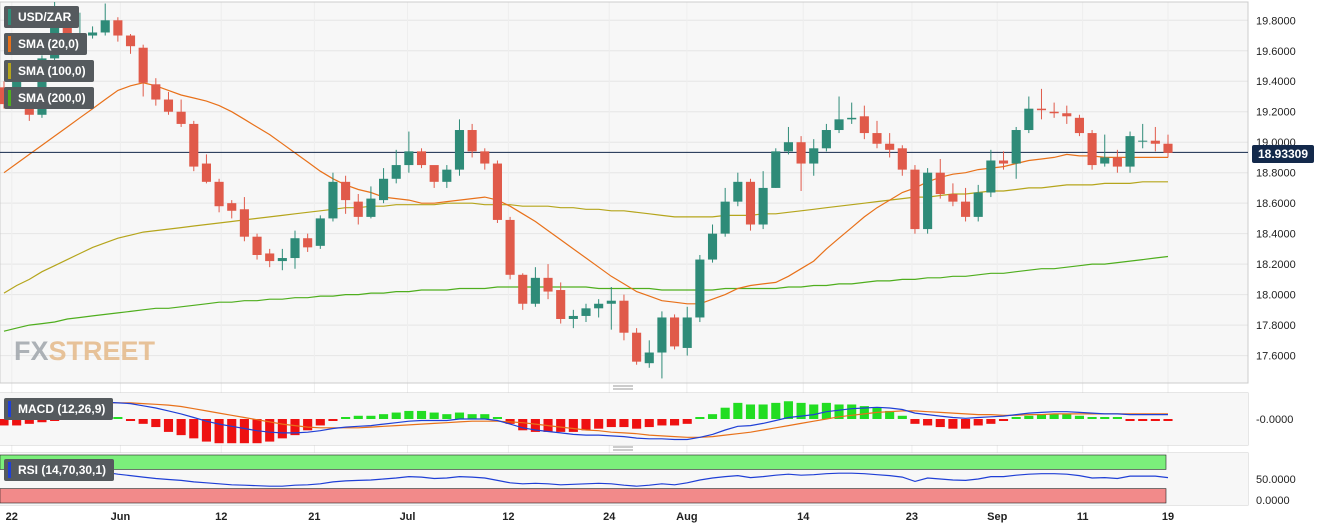  Describe the element at coordinates (42, 17) in the screenshot. I see `symbol-label: USD/ZAR` at that location.